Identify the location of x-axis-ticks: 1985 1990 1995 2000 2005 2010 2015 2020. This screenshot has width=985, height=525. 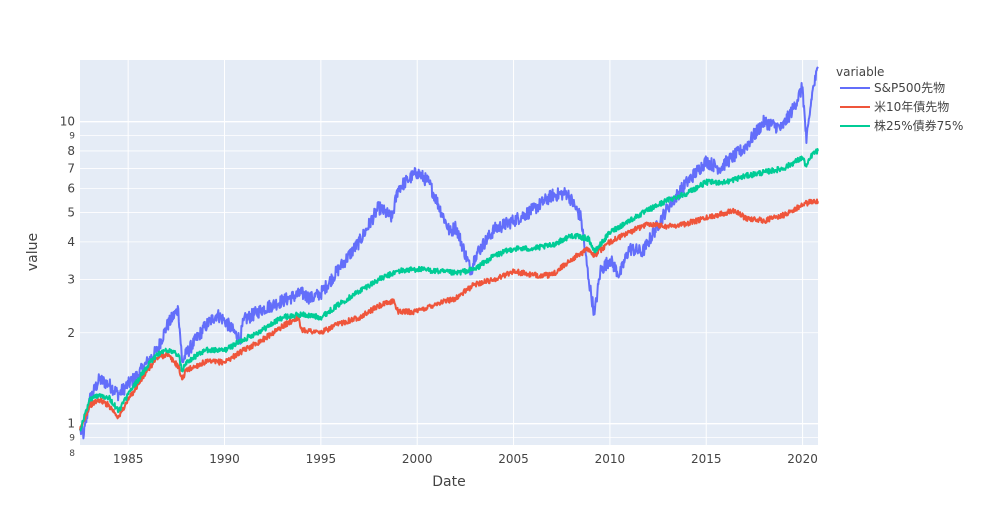
(465, 459).